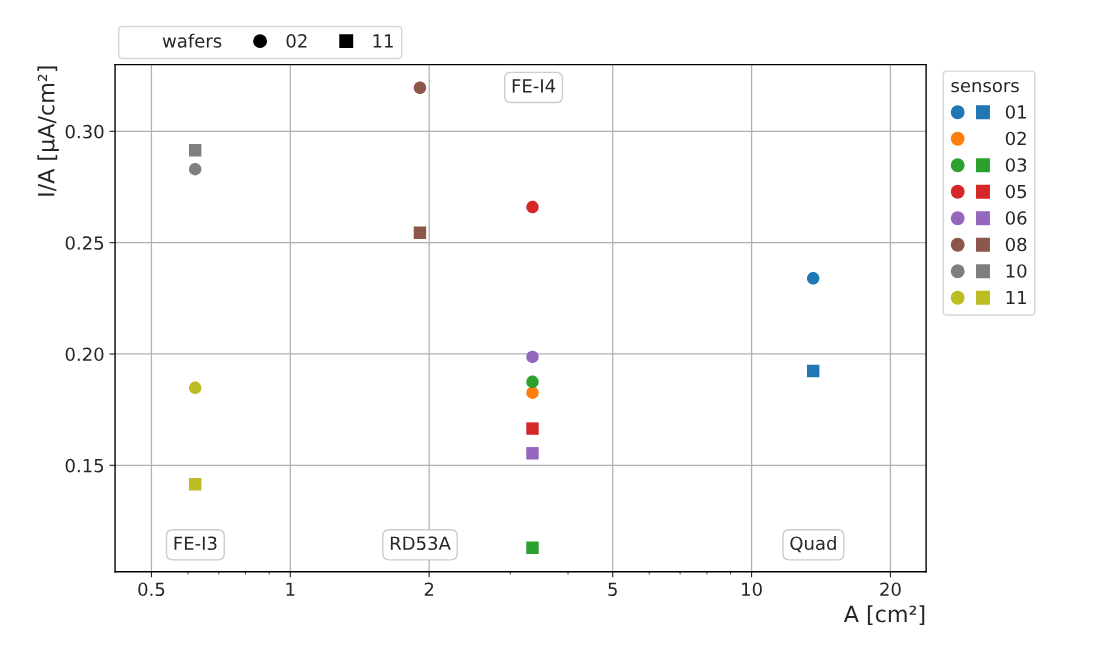  What do you see at coordinates (429, 589) in the screenshot?
I see `x-tick-label: 2` at bounding box center [429, 589].